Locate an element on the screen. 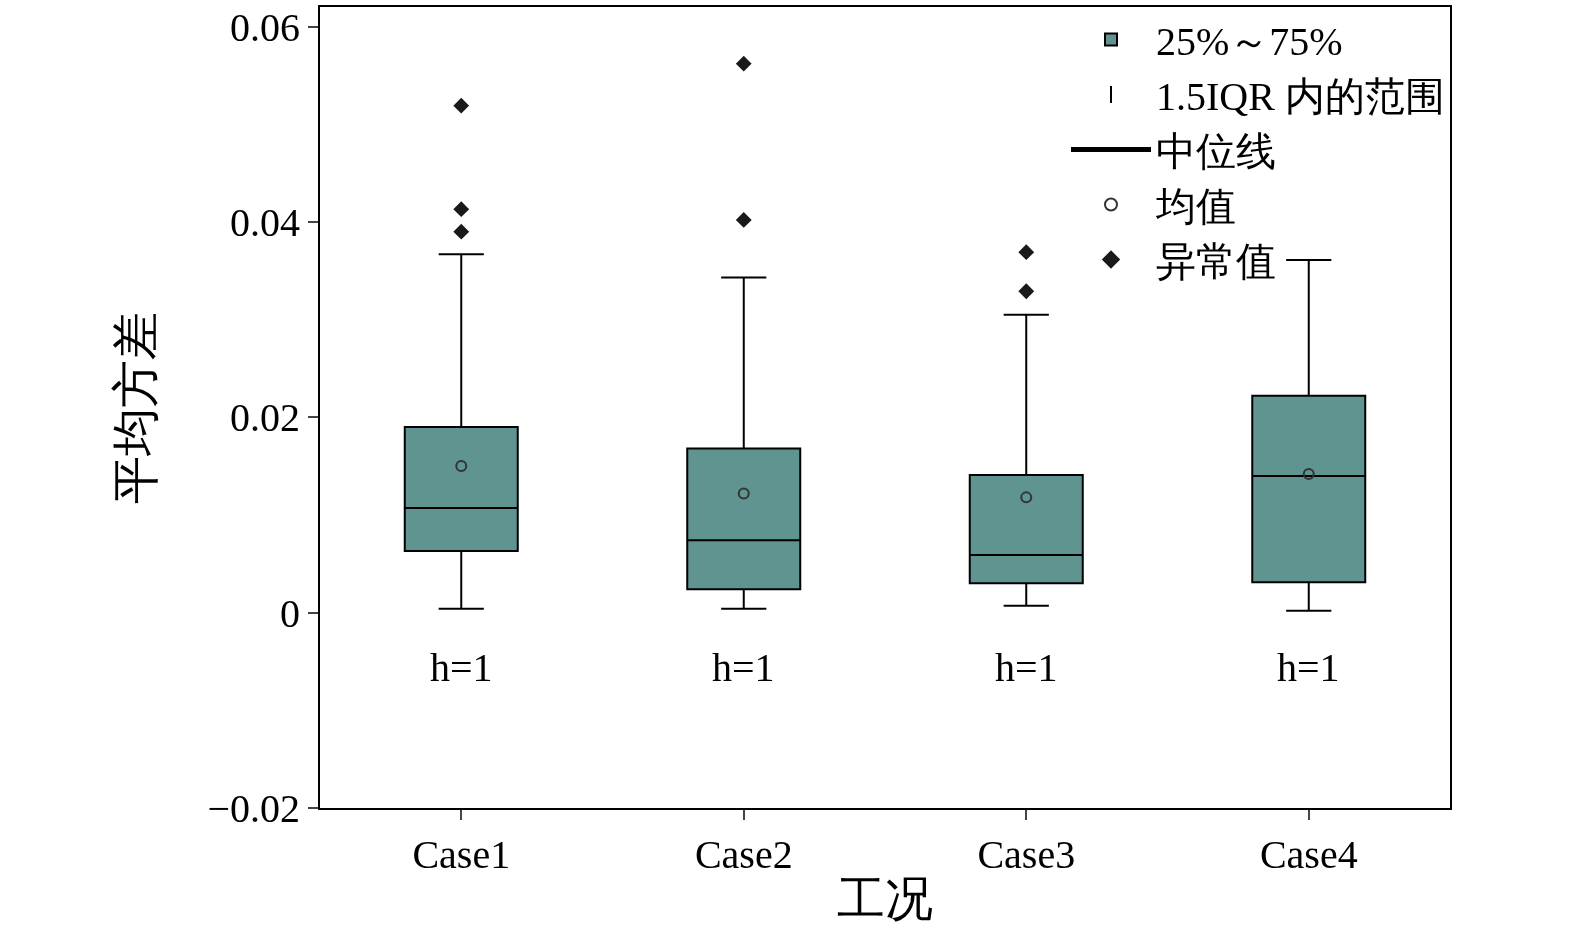 This screenshot has width=1575, height=943. y-tick-label: 0.06 is located at coordinates (265, 27).